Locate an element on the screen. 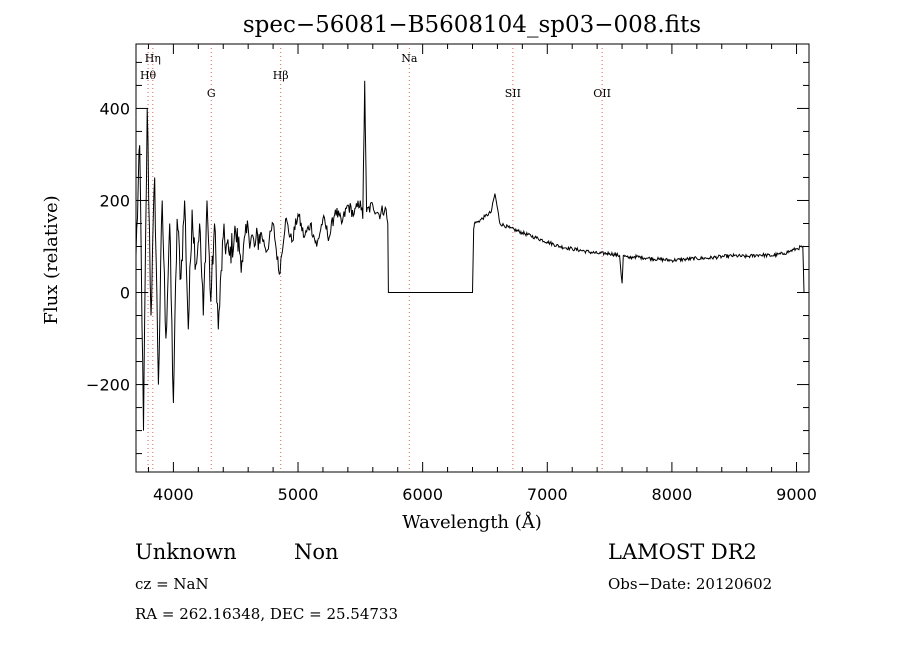 The width and height of the screenshot is (900, 650). line-marker-label: Hη is located at coordinates (153, 58).